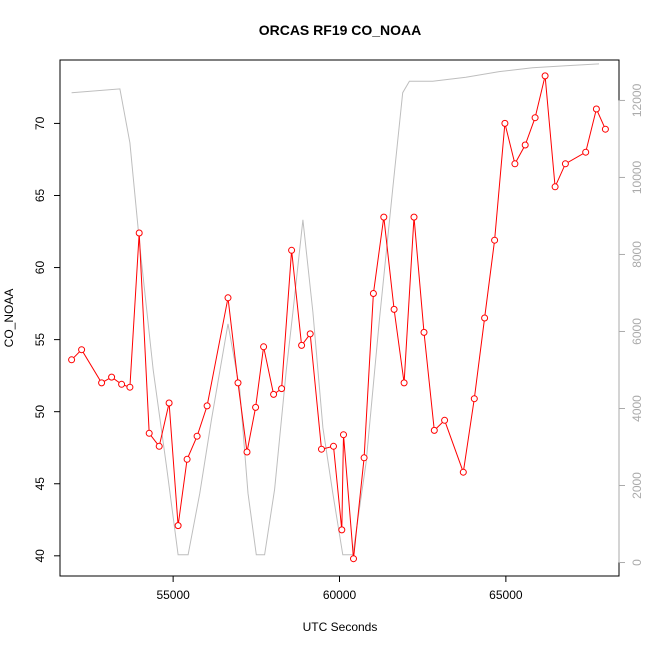  What do you see at coordinates (506, 595) in the screenshot?
I see `x-tick-label: 65000` at bounding box center [506, 595].